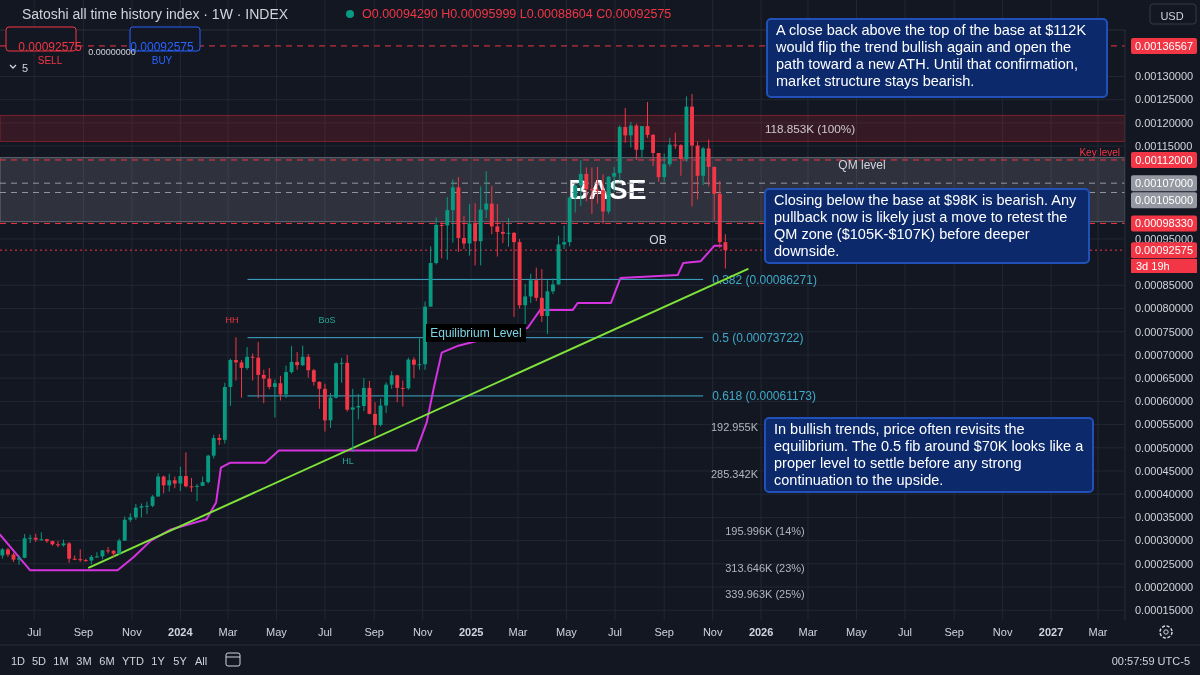  Describe the element at coordinates (1164, 238) in the screenshot. I see `y-tick-label: 0.00095000` at that location.